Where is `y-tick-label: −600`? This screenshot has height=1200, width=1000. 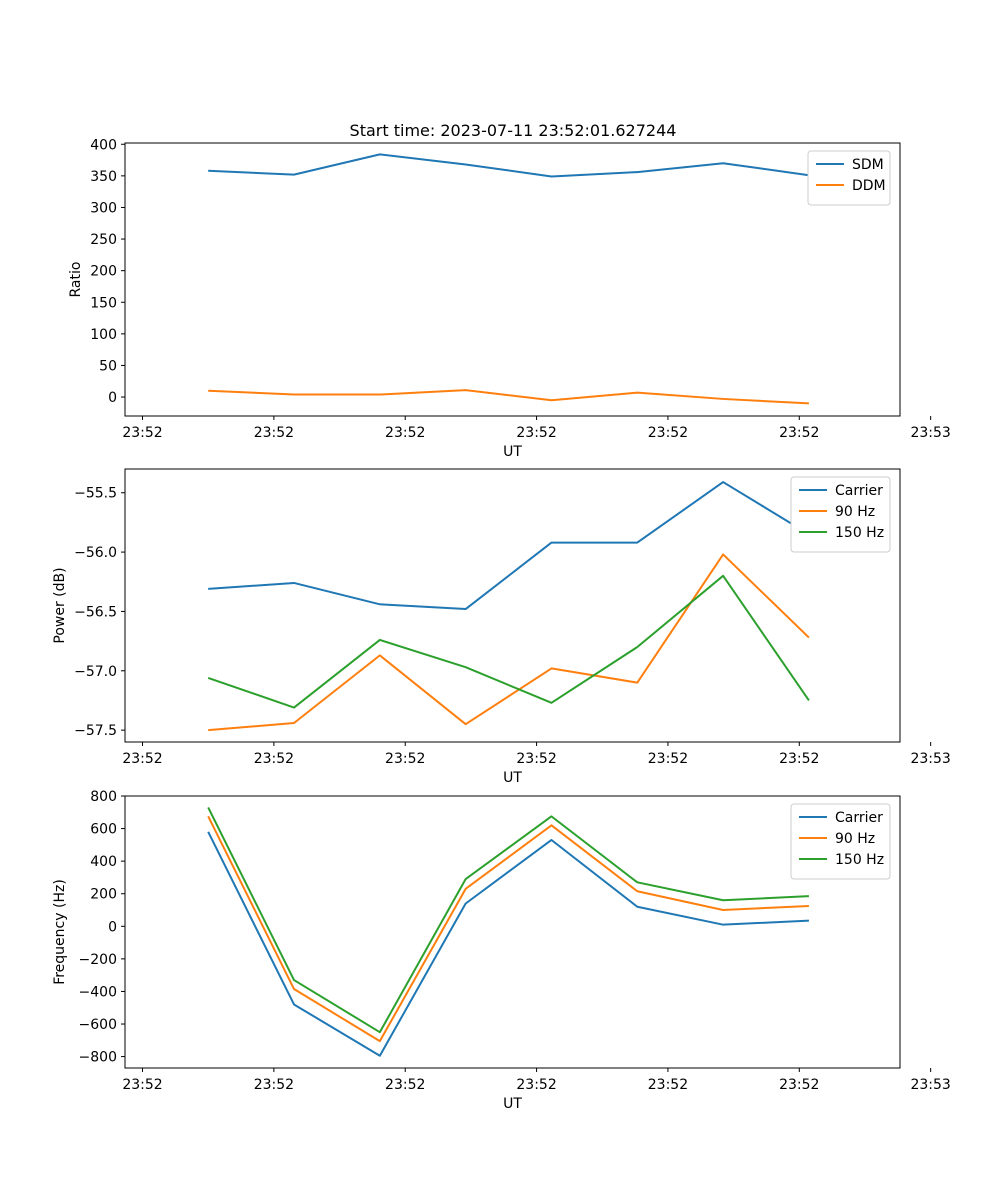 y-tick-label: −600 is located at coordinates (98, 1025).